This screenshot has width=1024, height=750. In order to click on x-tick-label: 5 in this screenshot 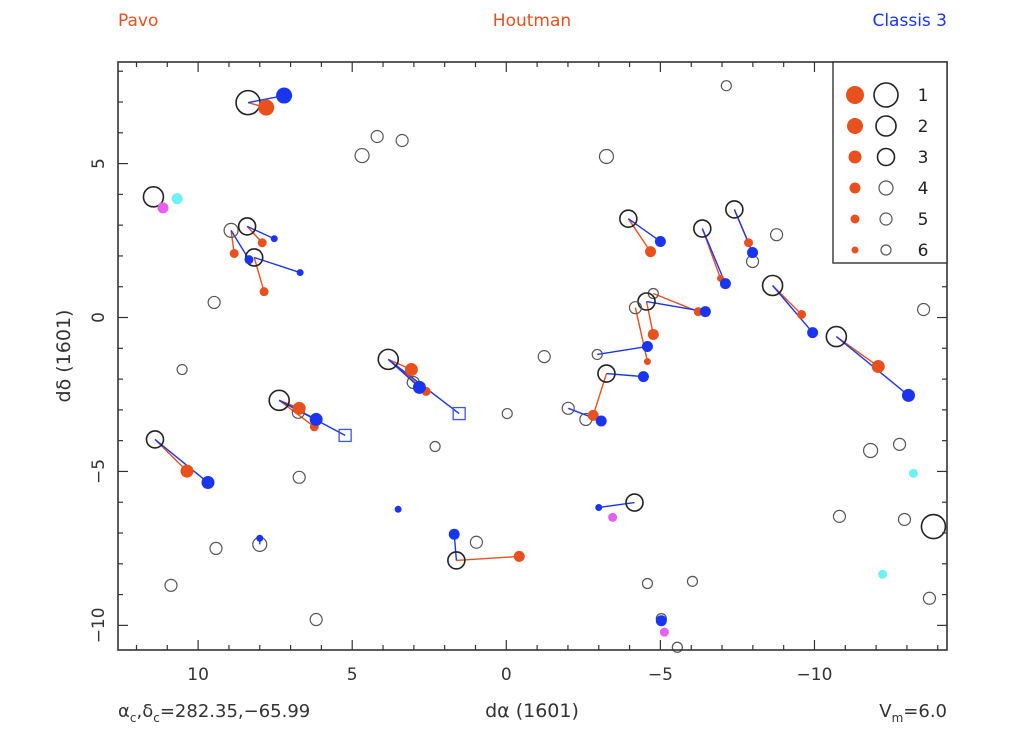, I will do `click(352, 675)`.